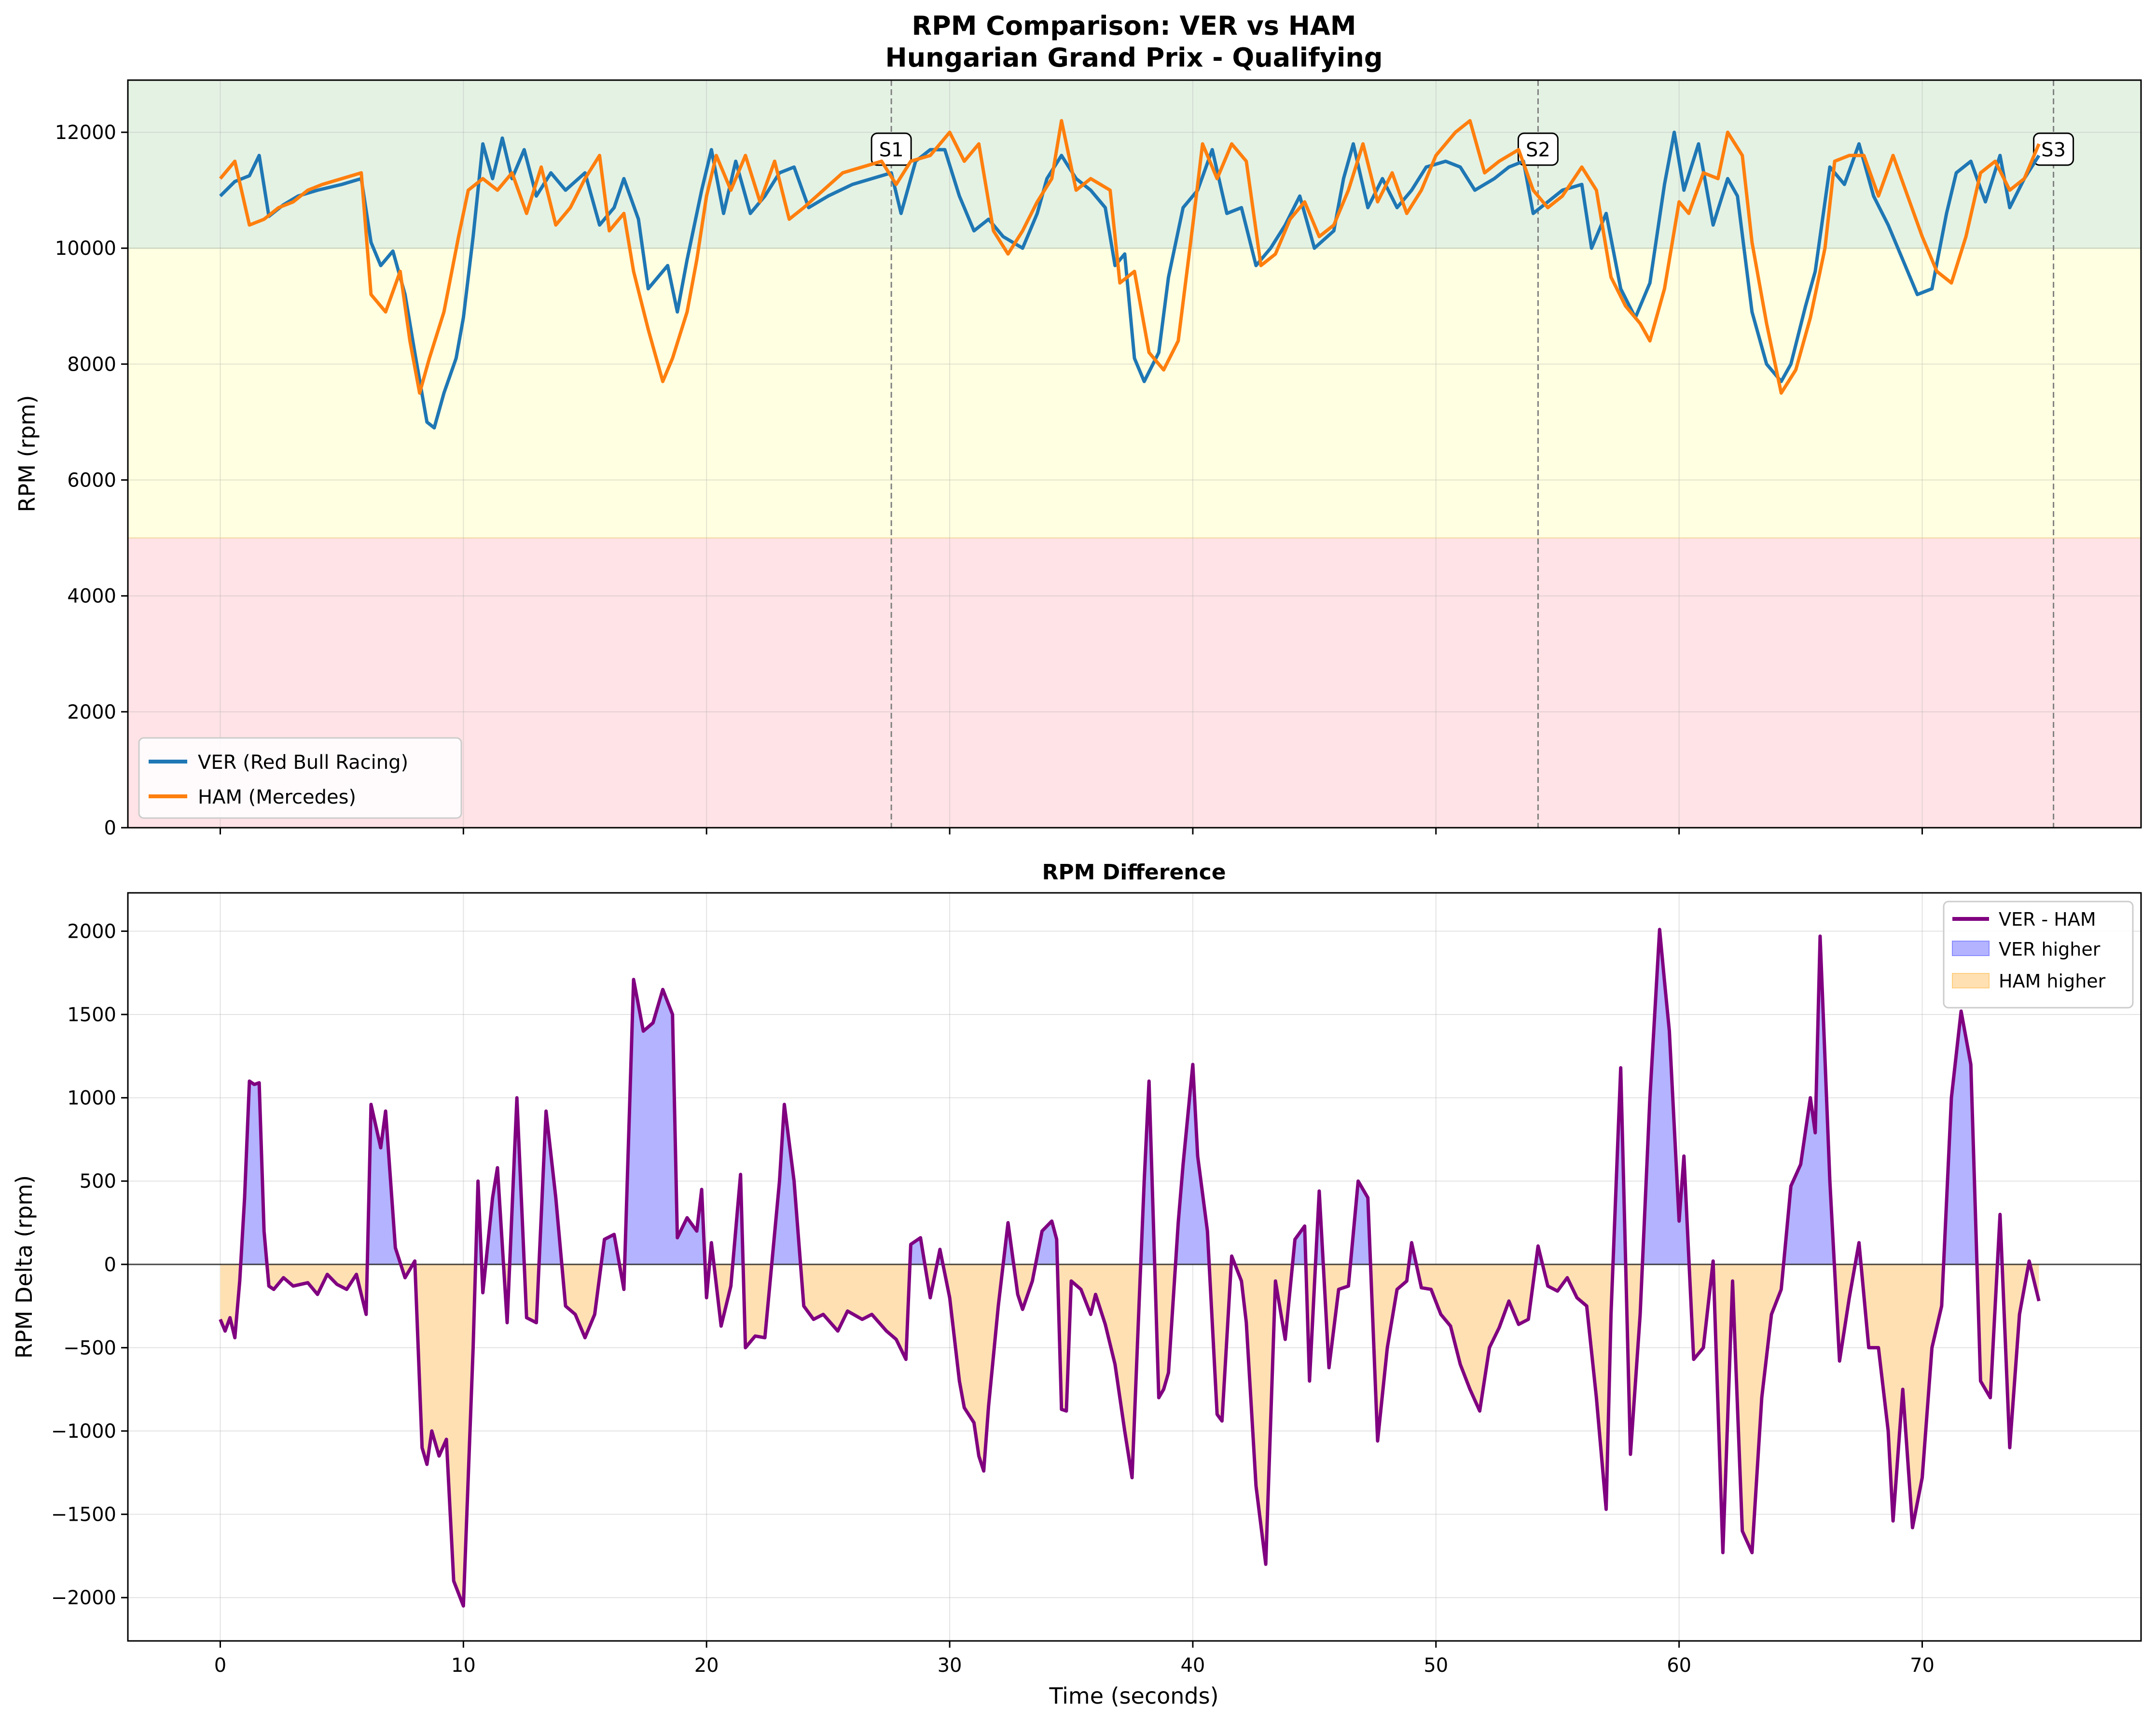 This screenshot has height=1722, width=2156. Describe the element at coordinates (110, 1265) in the screenshot. I see `y-tick-label-4: 0` at that location.